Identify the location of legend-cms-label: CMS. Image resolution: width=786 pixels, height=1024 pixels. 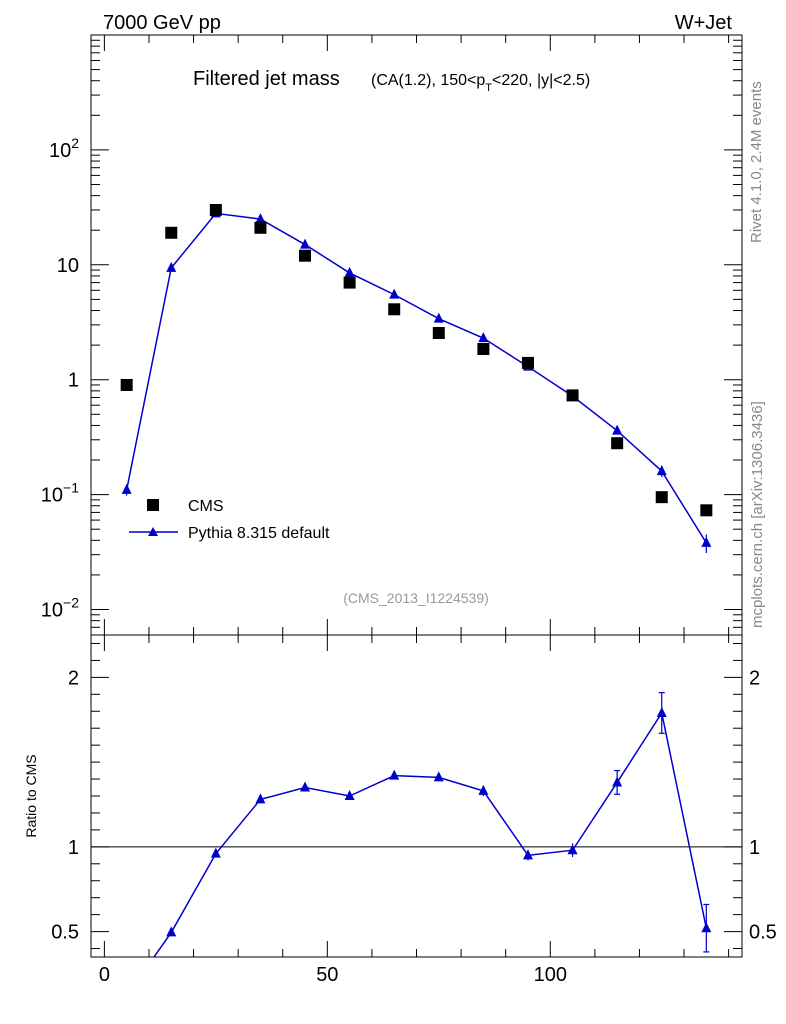
(206, 506).